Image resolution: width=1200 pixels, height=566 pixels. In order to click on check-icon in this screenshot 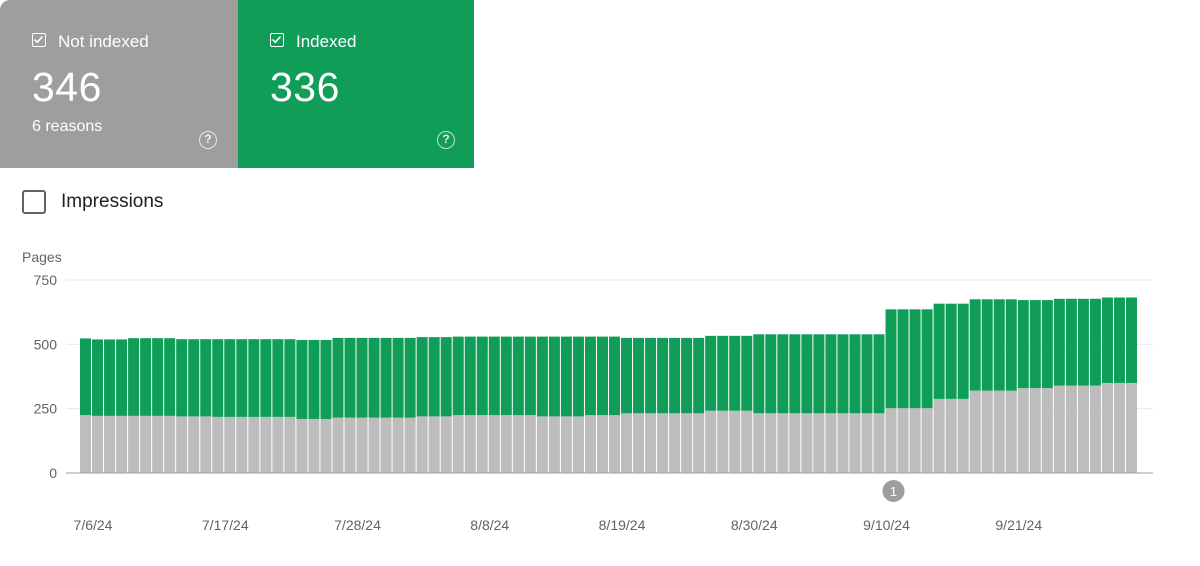, I will do `click(38, 39)`.